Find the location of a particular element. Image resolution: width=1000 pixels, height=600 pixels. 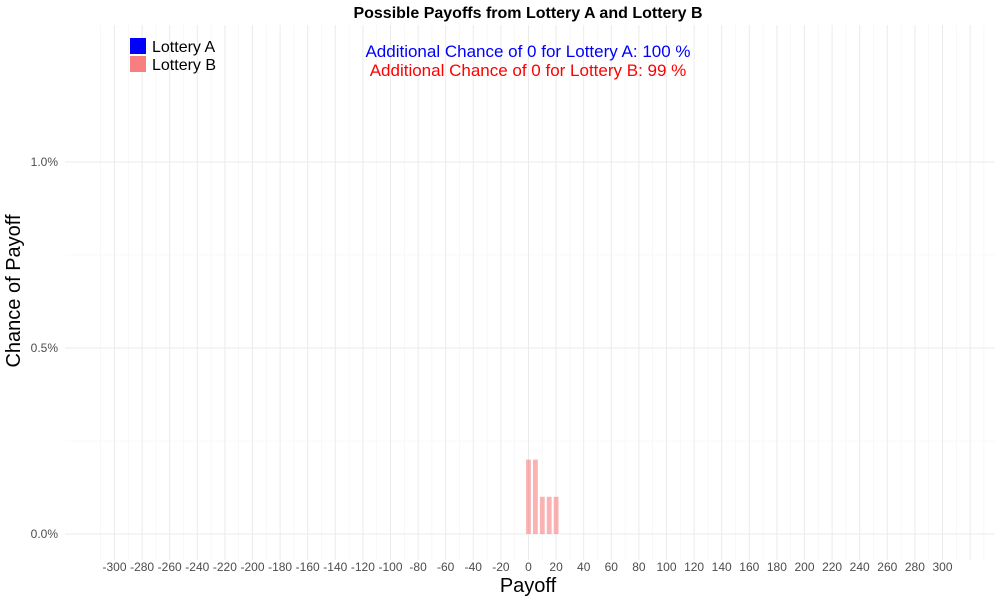

x-tick-label: 0 is located at coordinates (528, 567).